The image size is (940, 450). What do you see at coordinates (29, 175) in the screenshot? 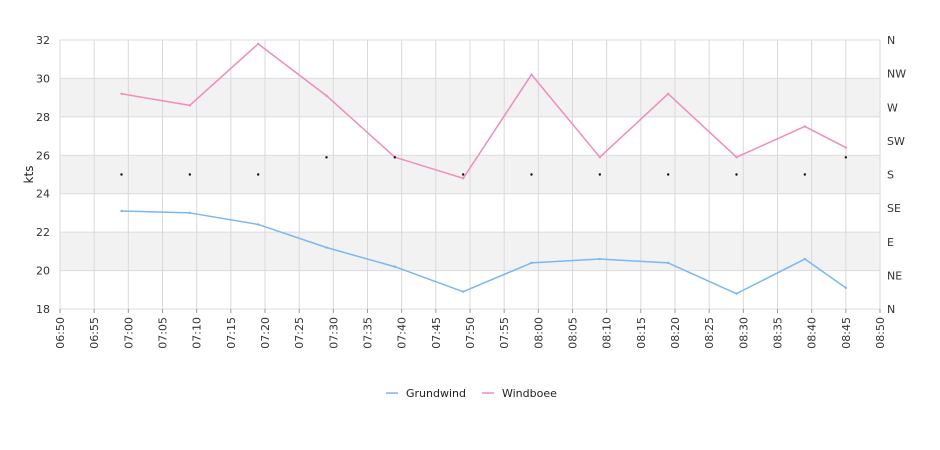
I see `y-axis-title: kts` at bounding box center [29, 175].